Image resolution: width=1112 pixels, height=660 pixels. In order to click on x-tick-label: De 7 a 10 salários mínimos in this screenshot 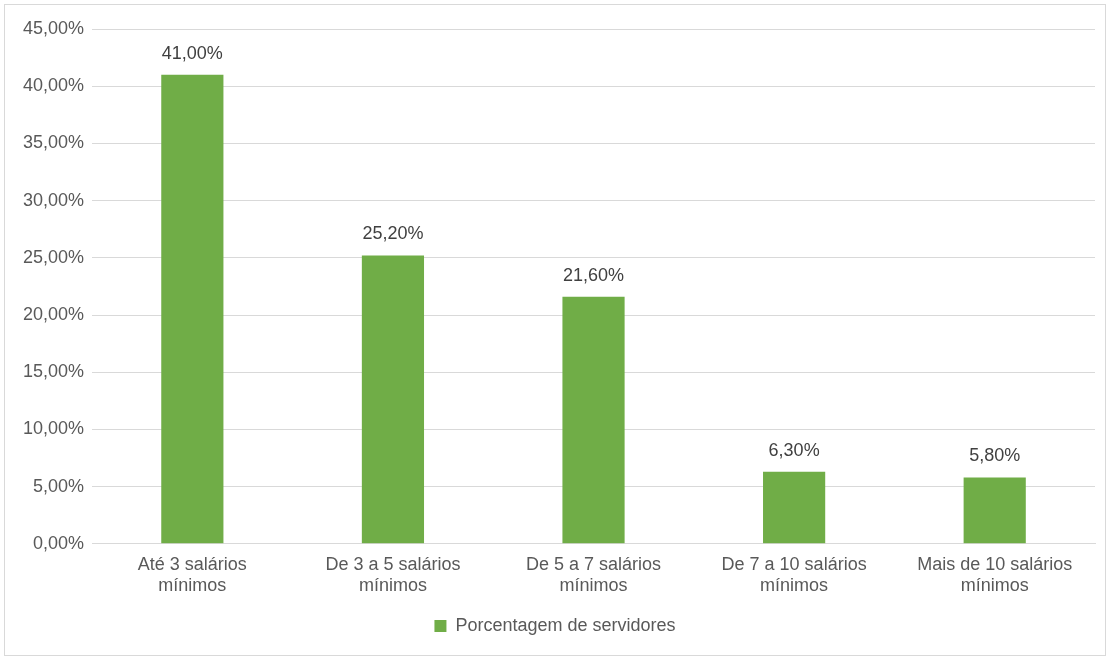, I will do `click(794, 574)`.